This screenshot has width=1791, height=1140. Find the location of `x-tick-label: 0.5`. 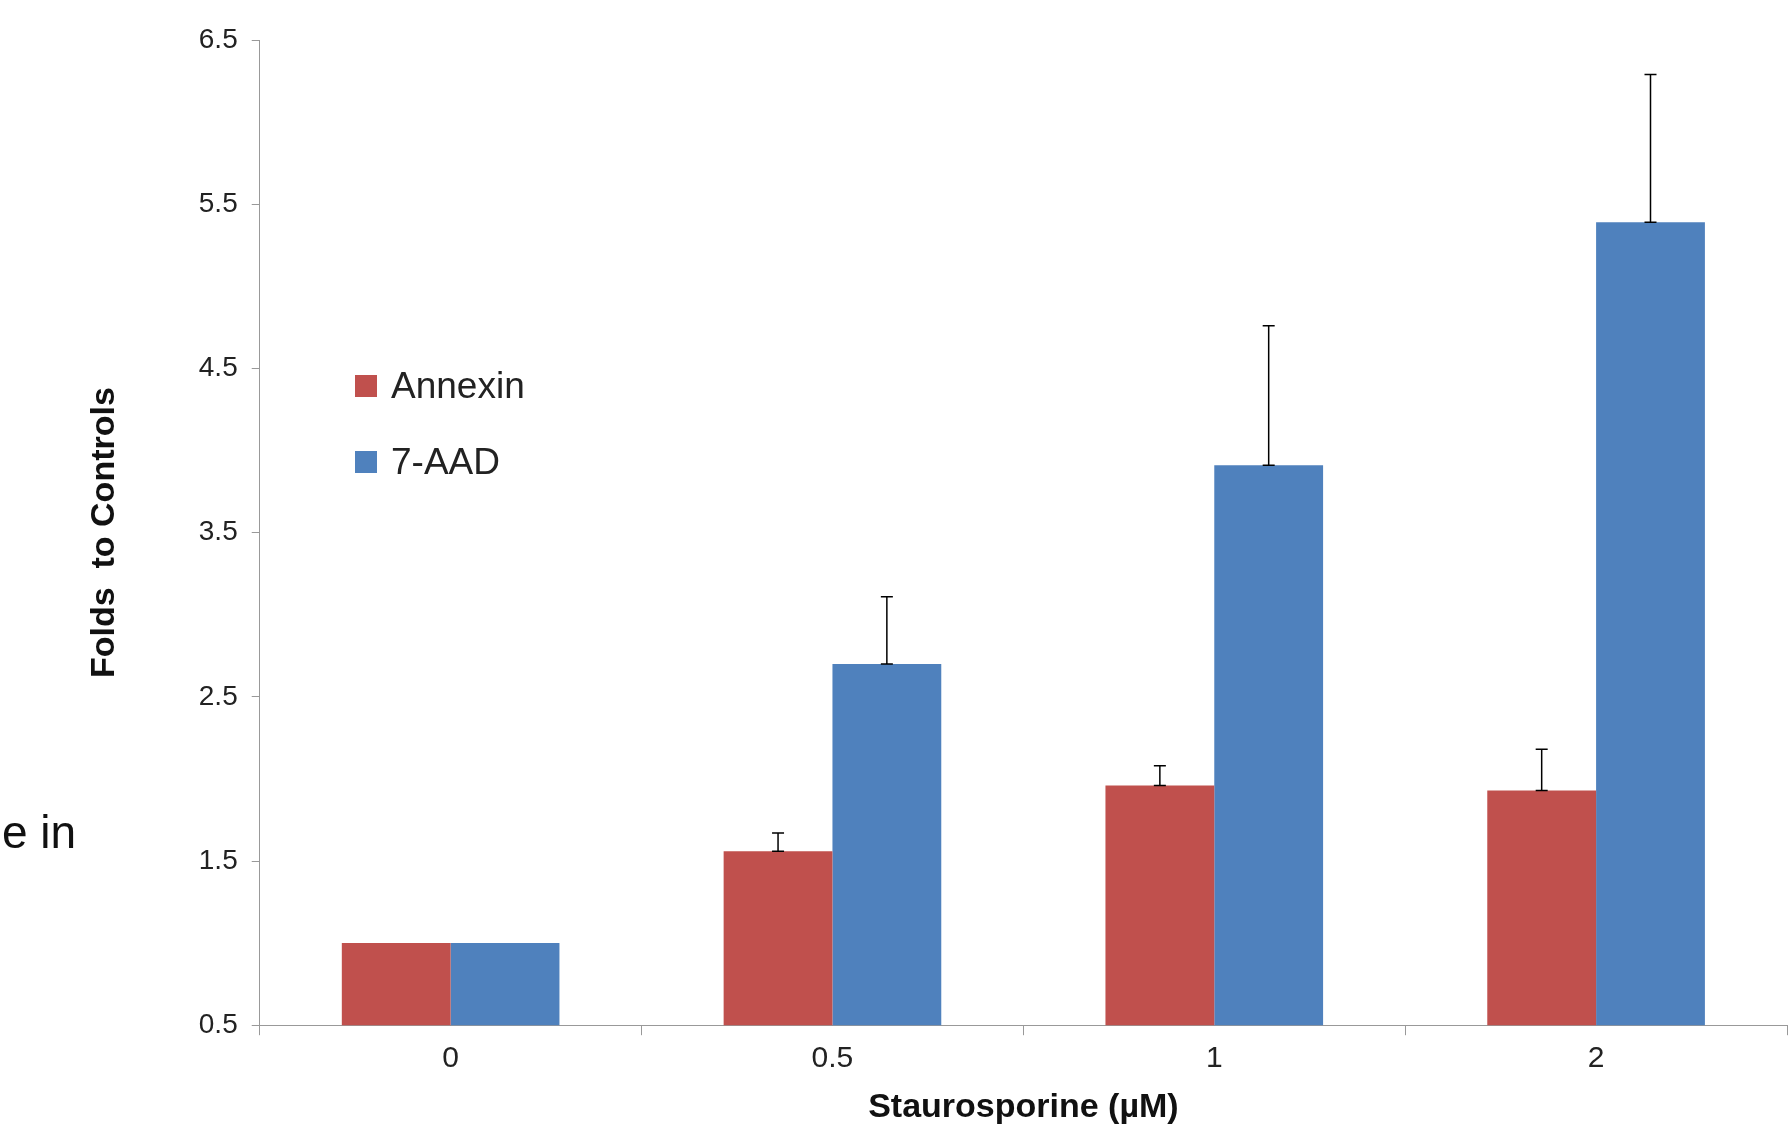

x-tick-label: 0.5 is located at coordinates (832, 1057).